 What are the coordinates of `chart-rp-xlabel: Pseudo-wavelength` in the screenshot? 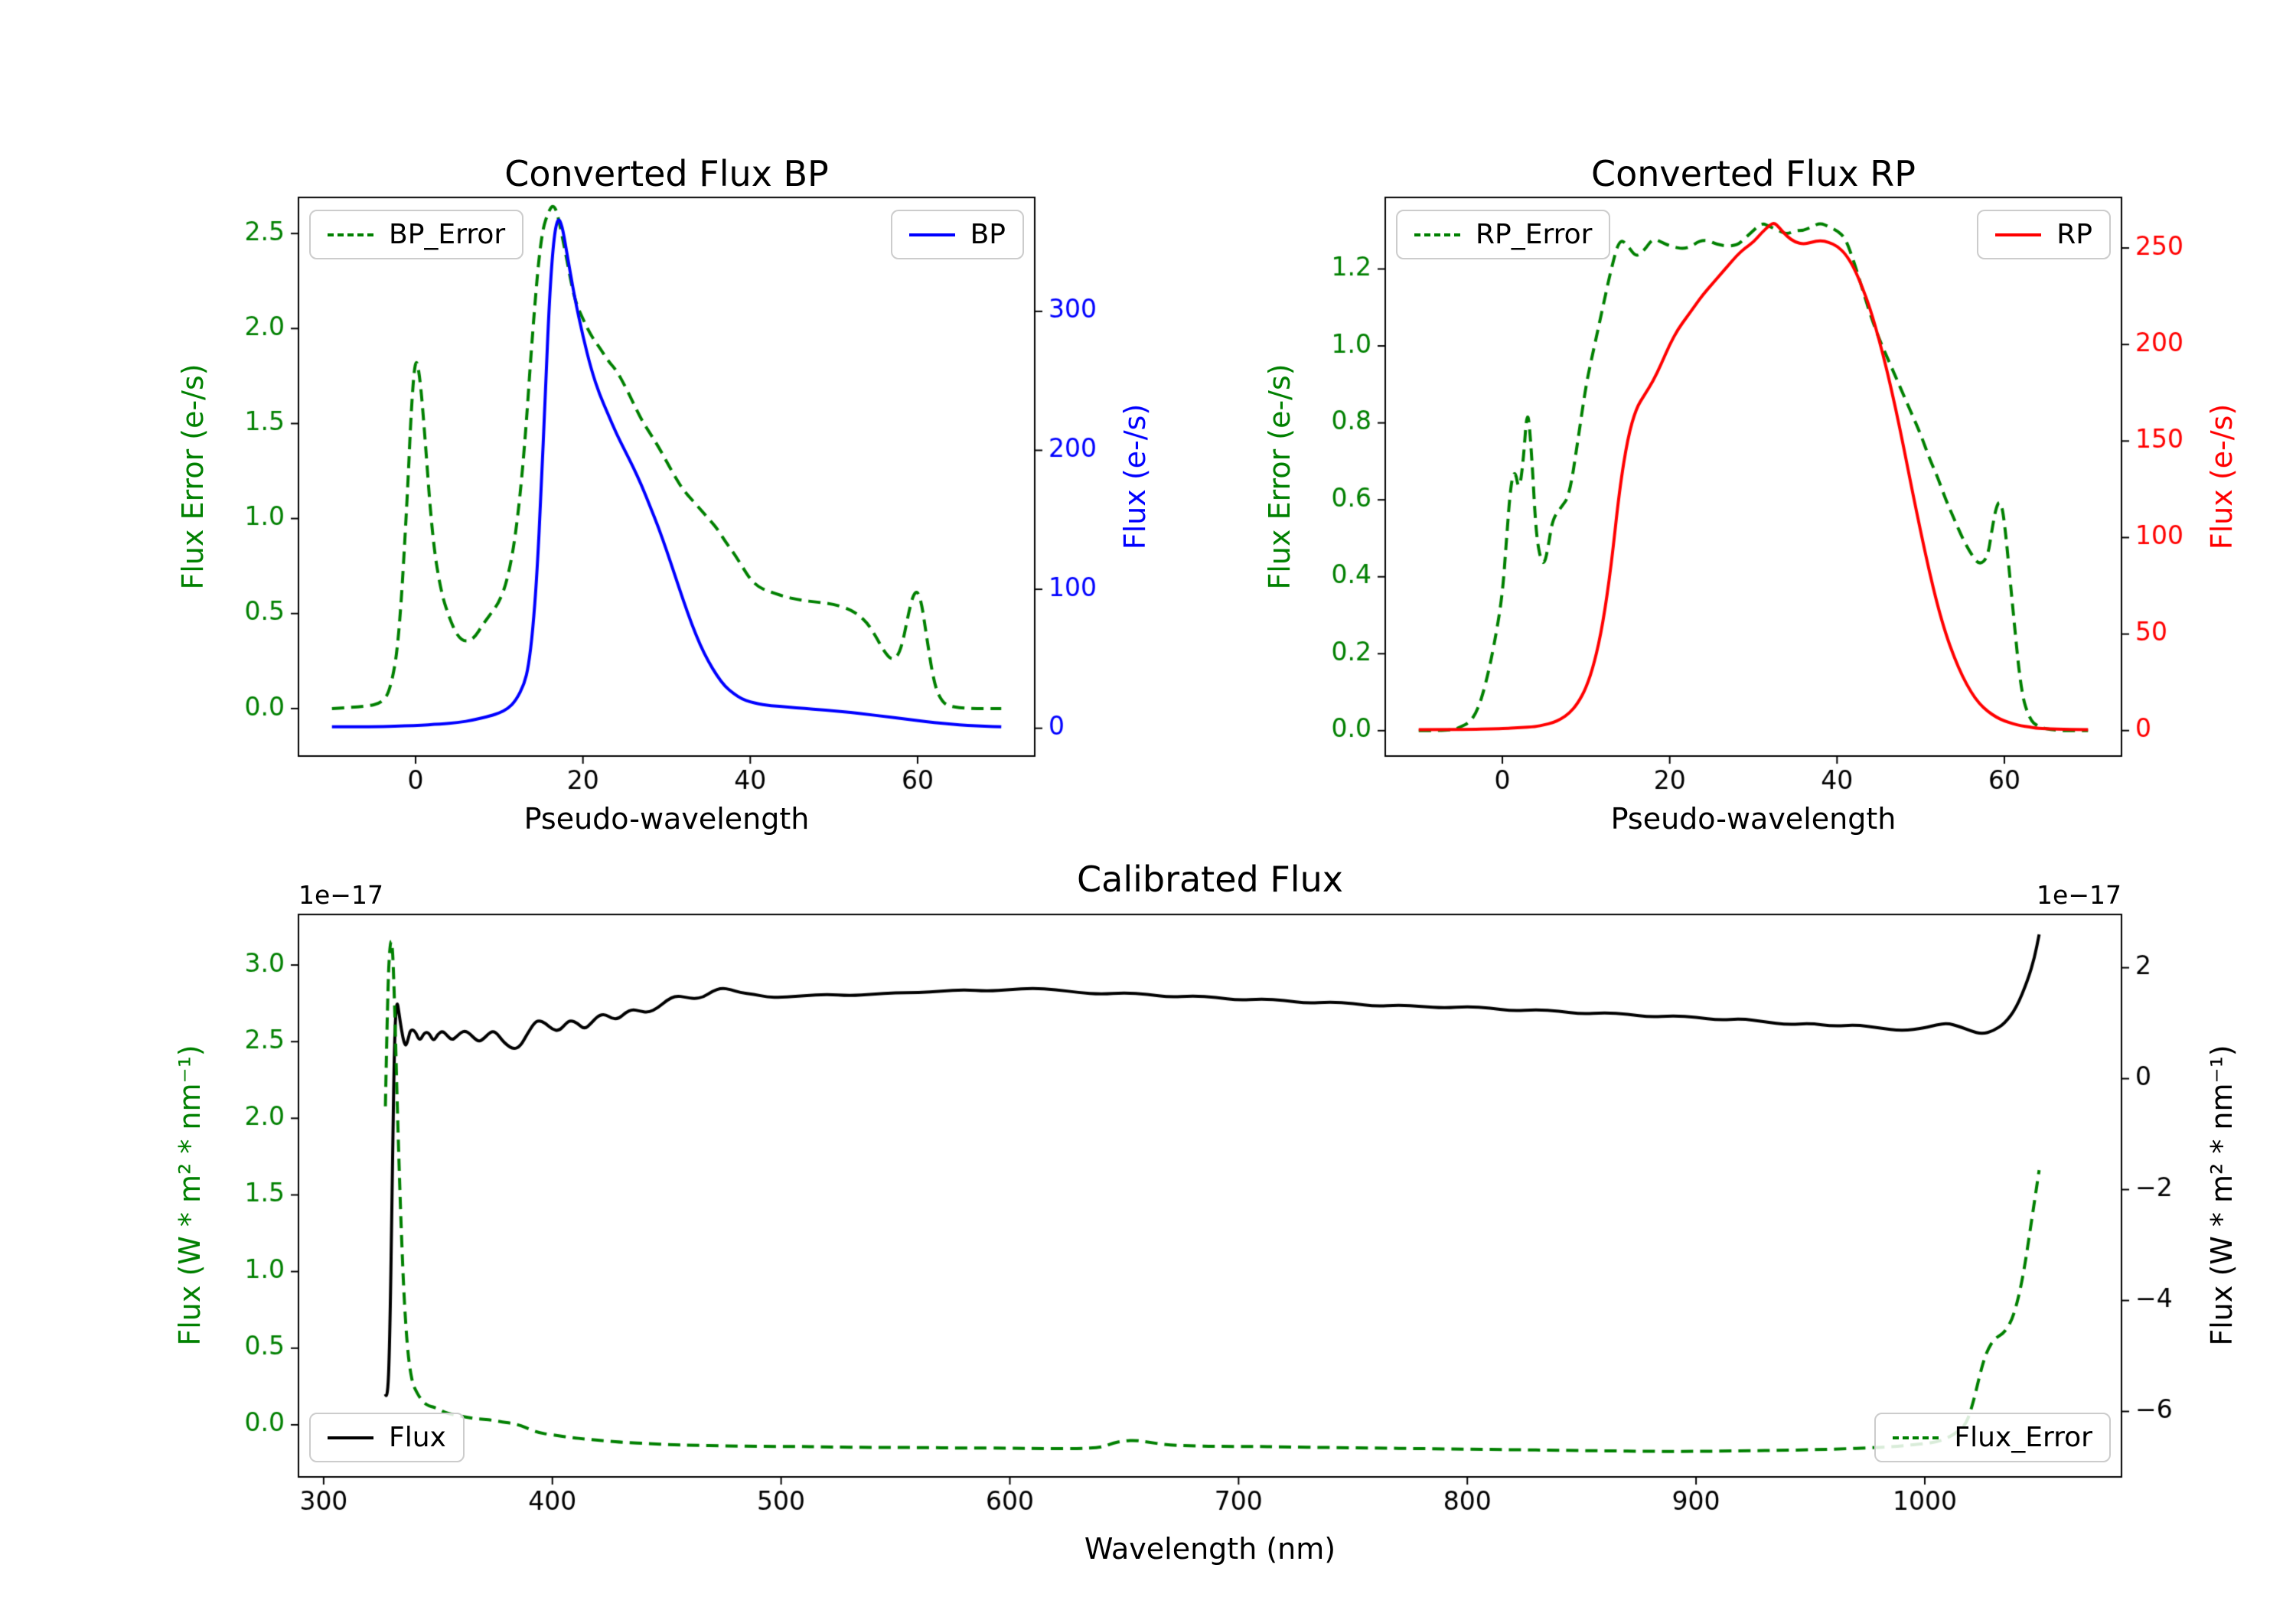 It's located at (1753, 819).